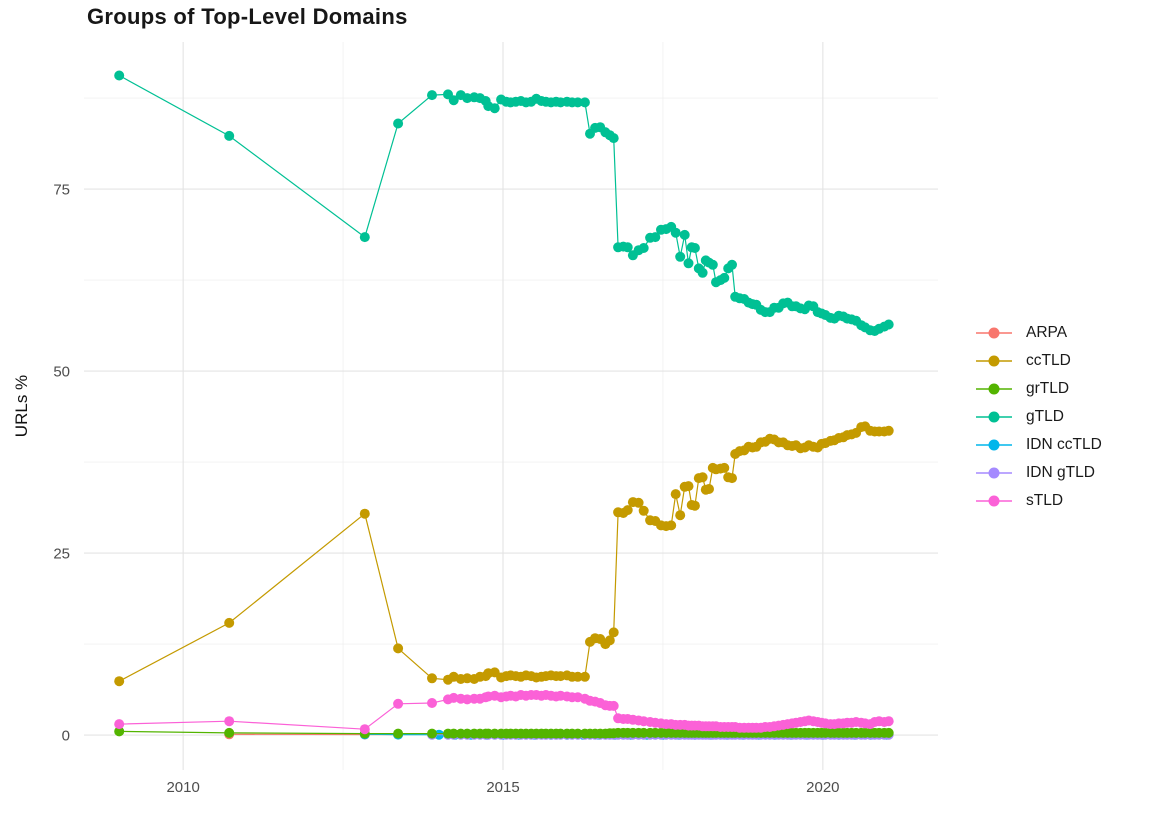 The width and height of the screenshot is (1164, 827). I want to click on legend-label: grTLD, so click(1048, 388).